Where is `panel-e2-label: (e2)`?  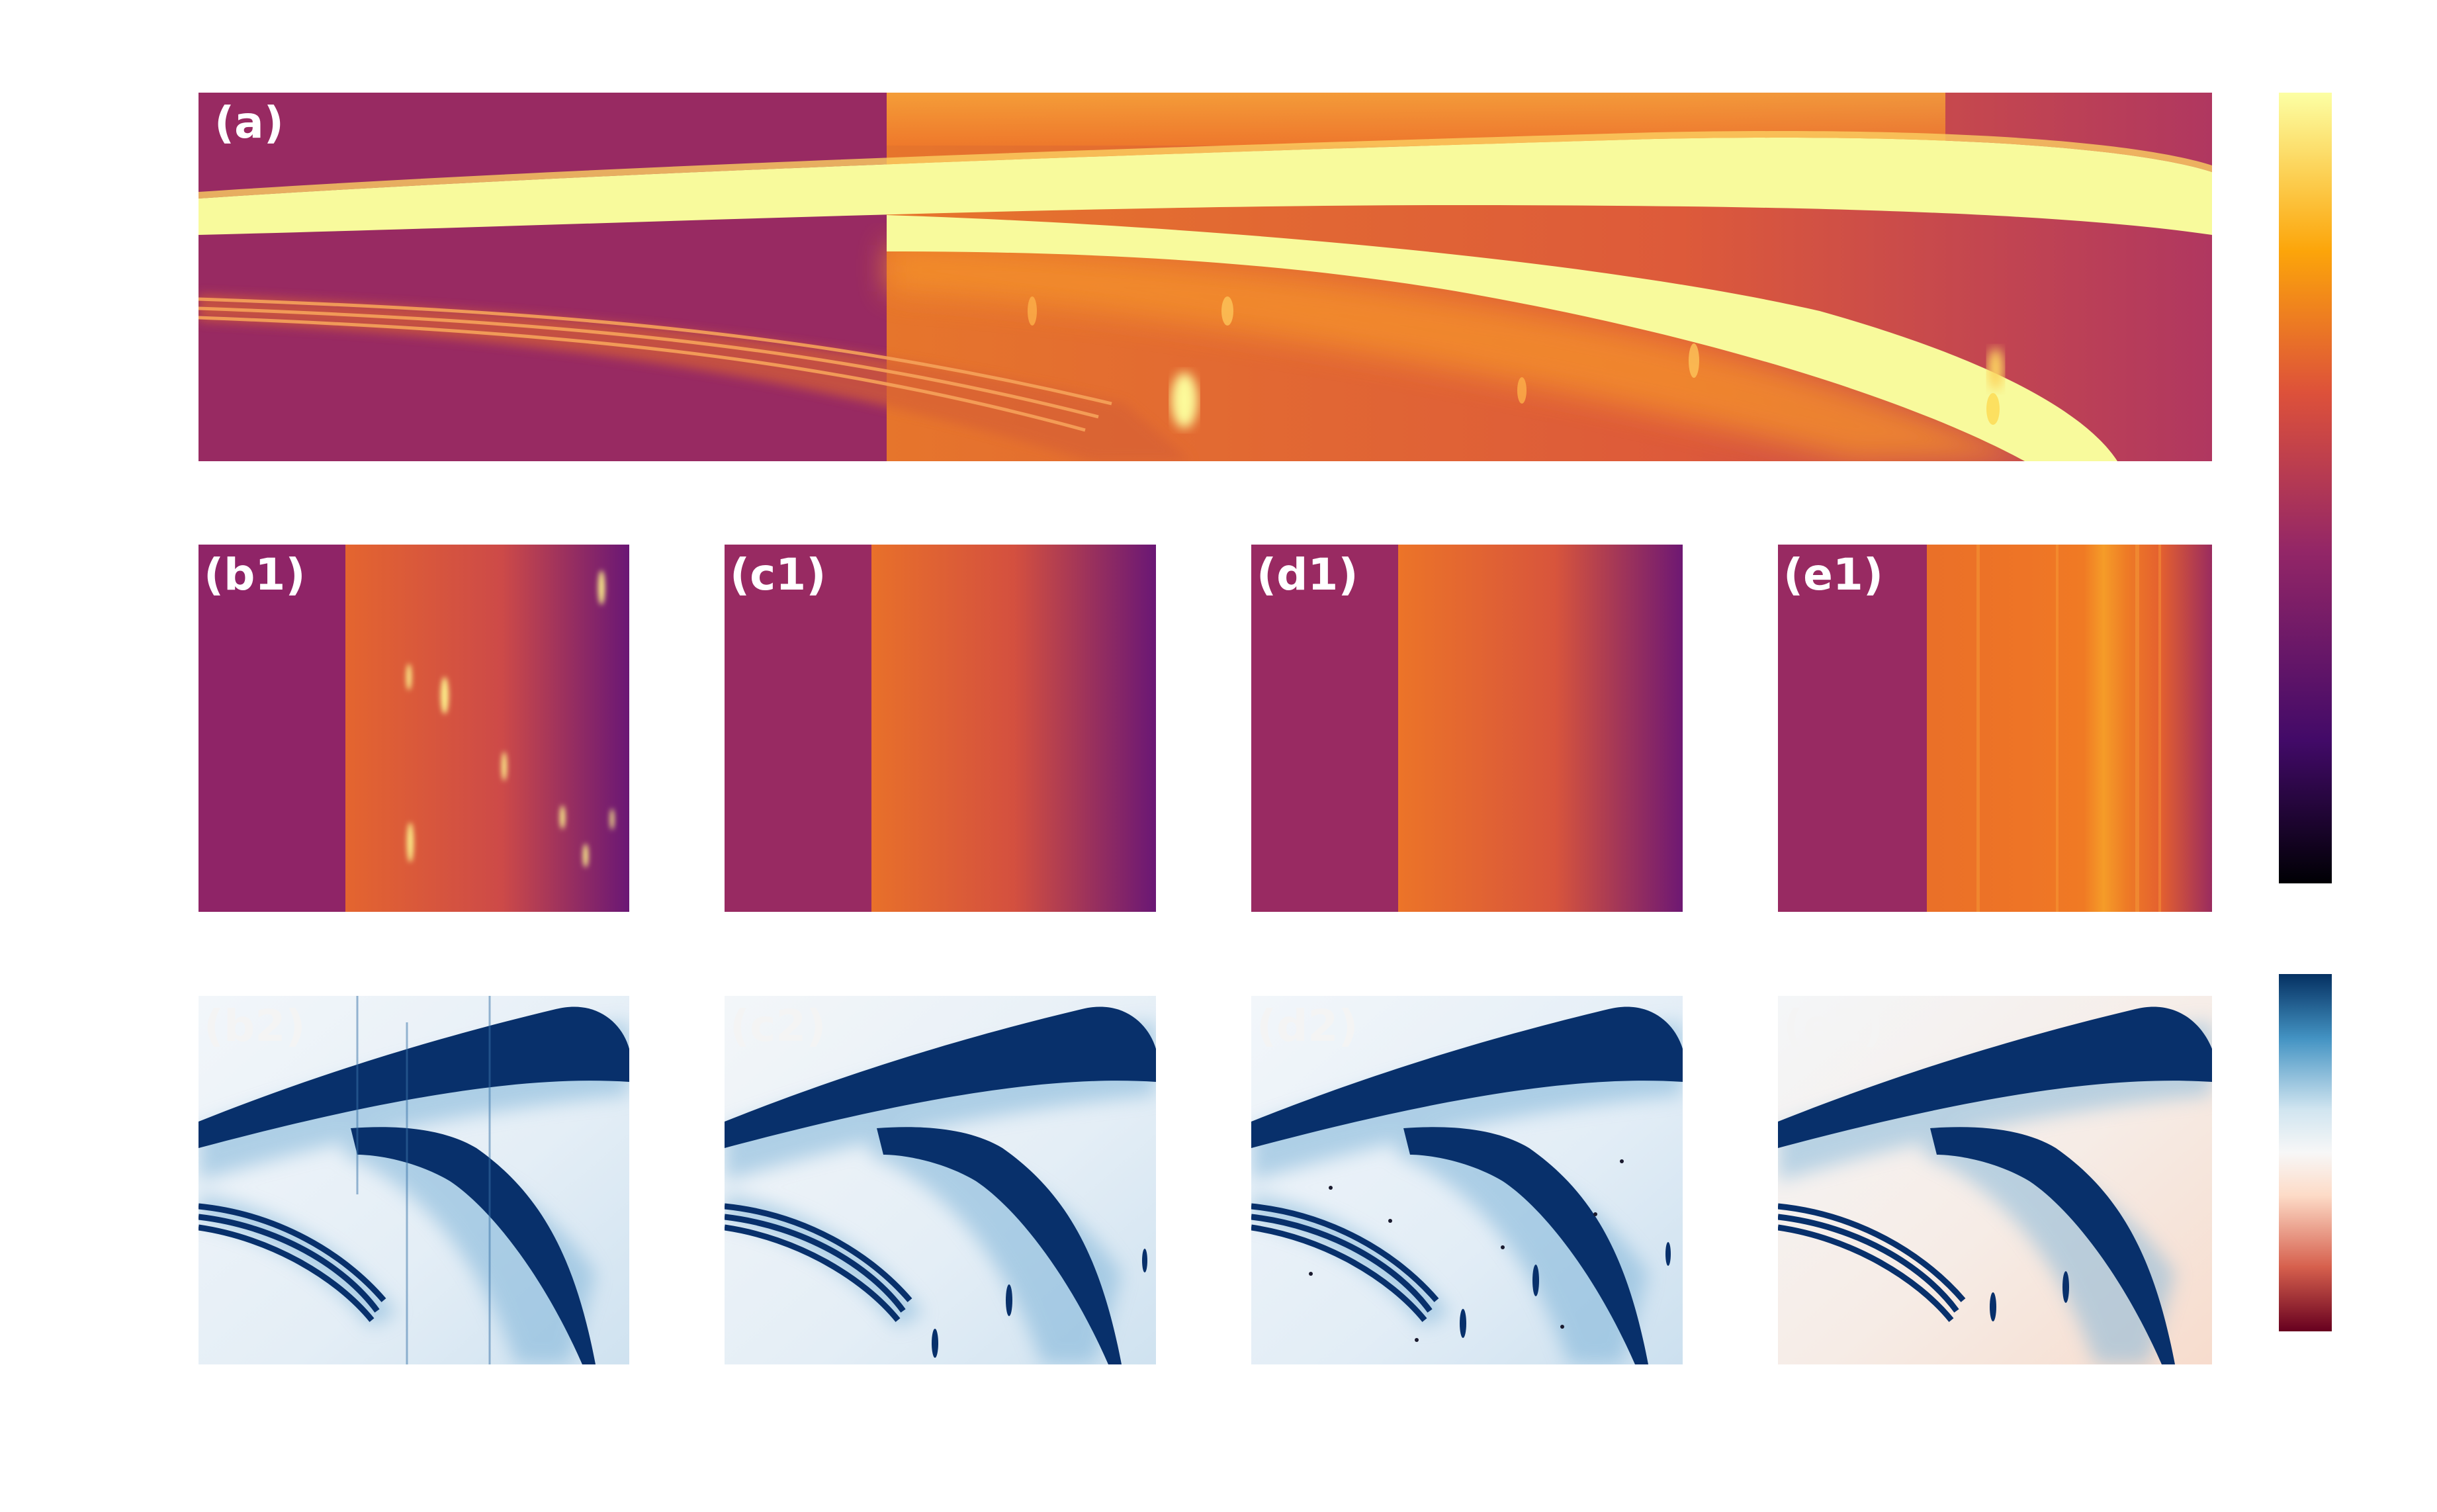 panel-e2-label: (e2) is located at coordinates (1833, 1026).